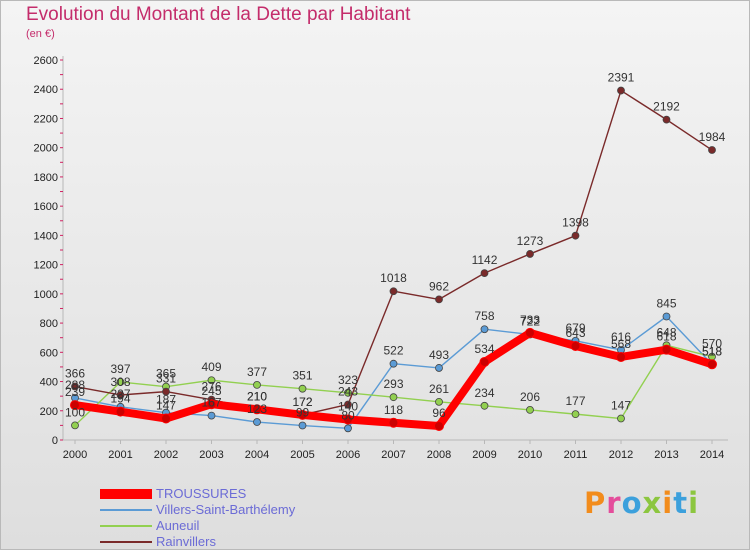 This screenshot has height=550, width=750. I want to click on x-tick-label: 2002, so click(166, 455).